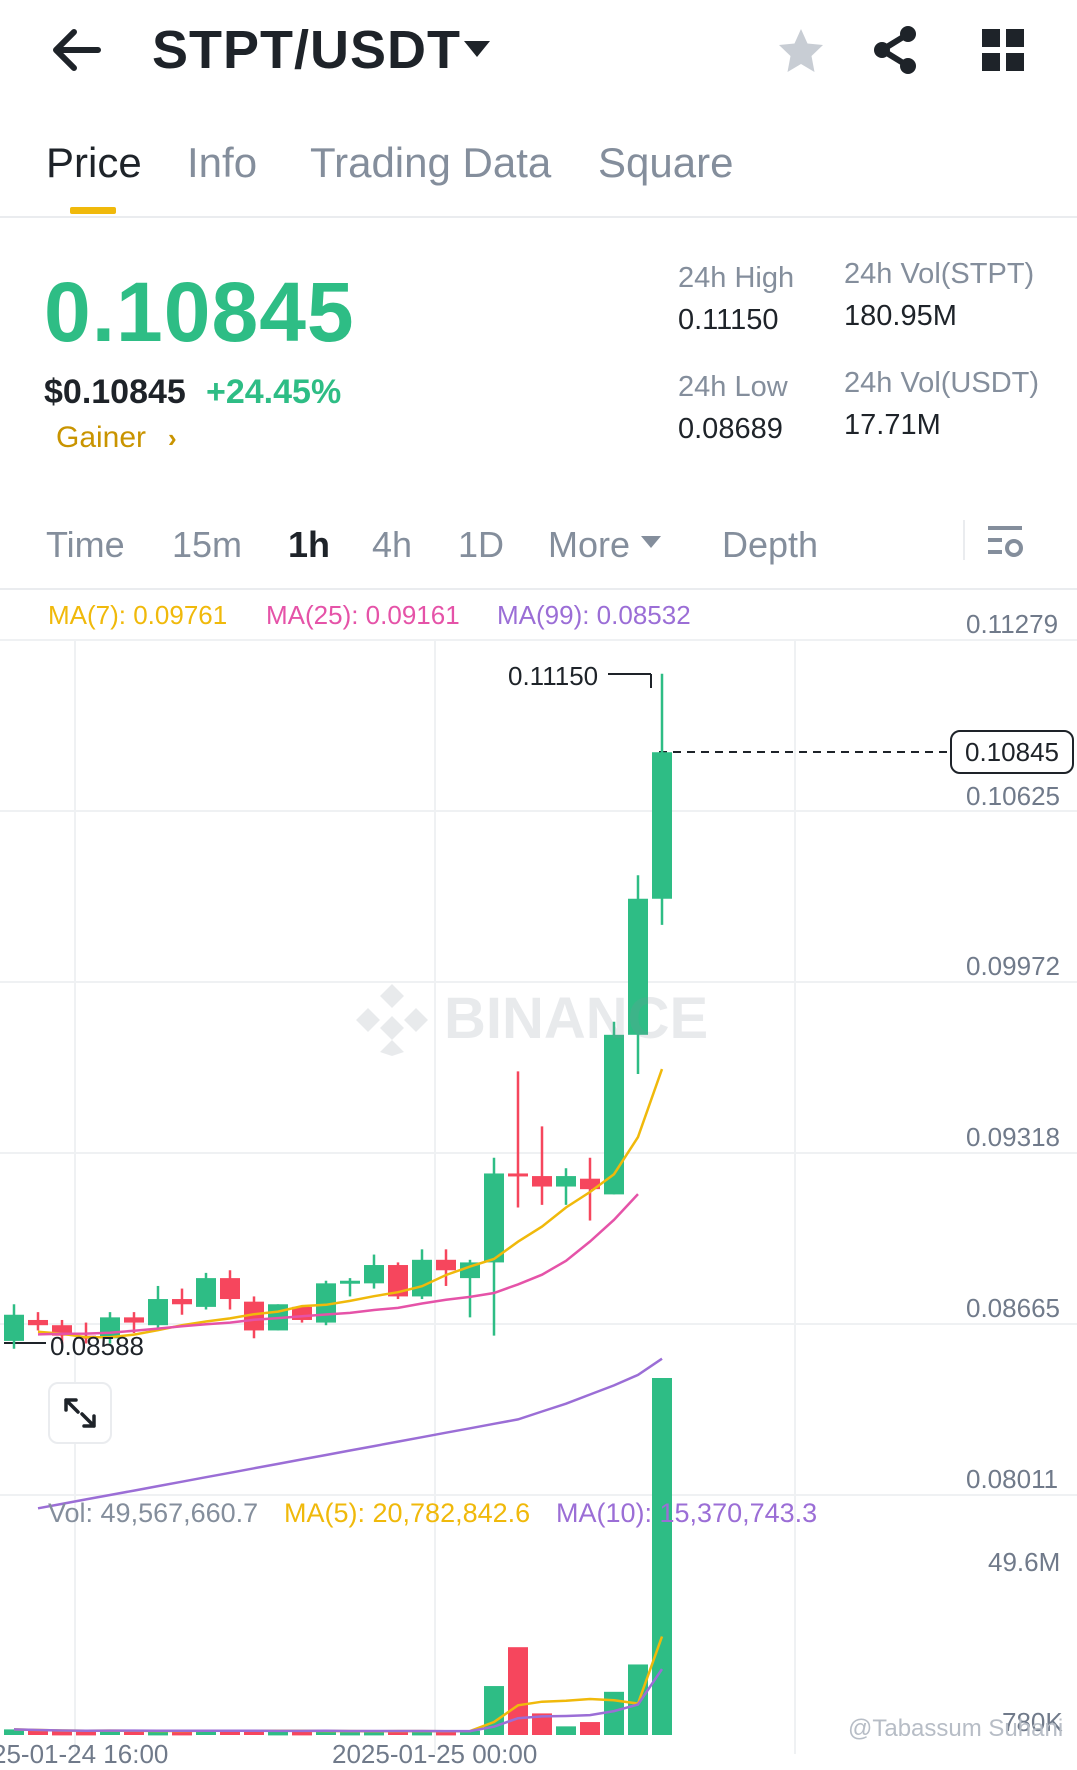 This screenshot has height=1770, width=1077. I want to click on volume-axis-label: 49.6M, so click(1024, 1562).